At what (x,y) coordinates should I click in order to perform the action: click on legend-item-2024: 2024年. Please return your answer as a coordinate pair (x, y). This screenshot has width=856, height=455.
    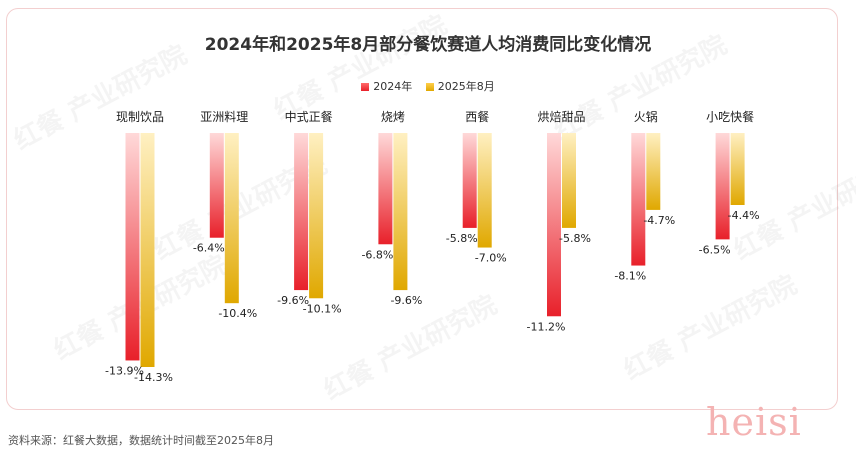
    Looking at the image, I should click on (386, 86).